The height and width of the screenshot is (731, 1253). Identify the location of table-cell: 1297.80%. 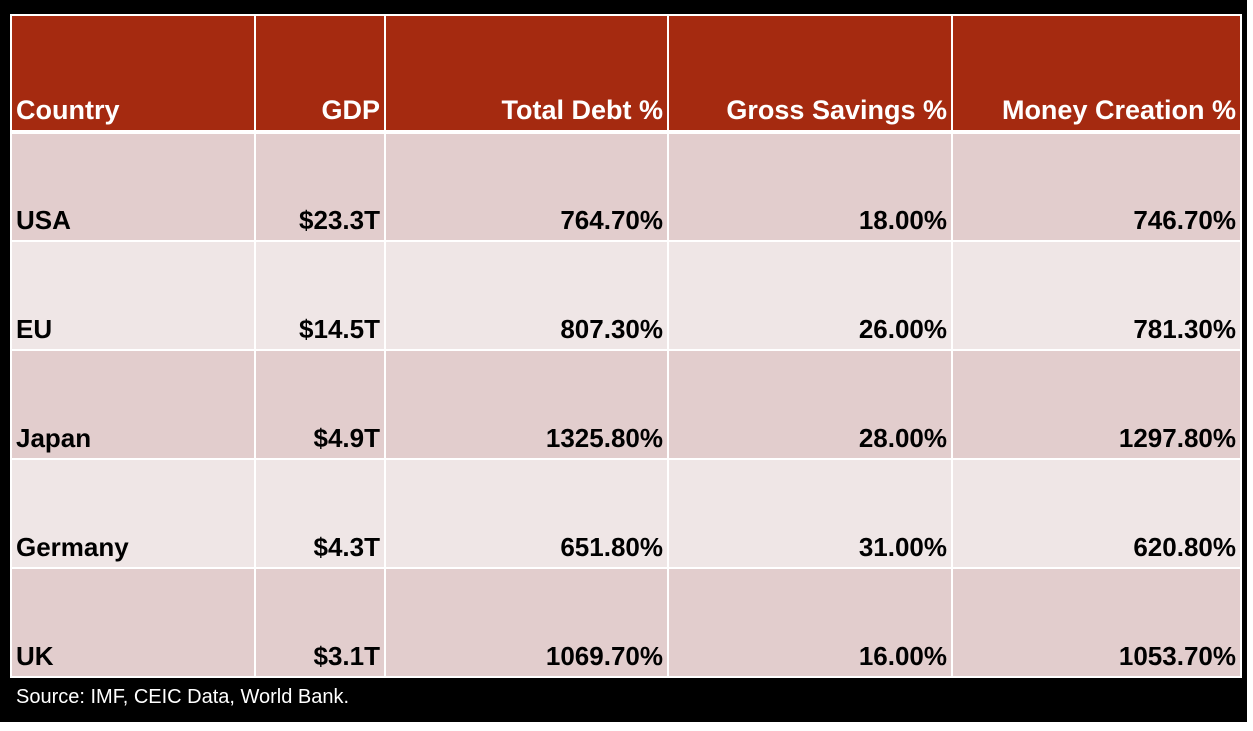
(1096, 404).